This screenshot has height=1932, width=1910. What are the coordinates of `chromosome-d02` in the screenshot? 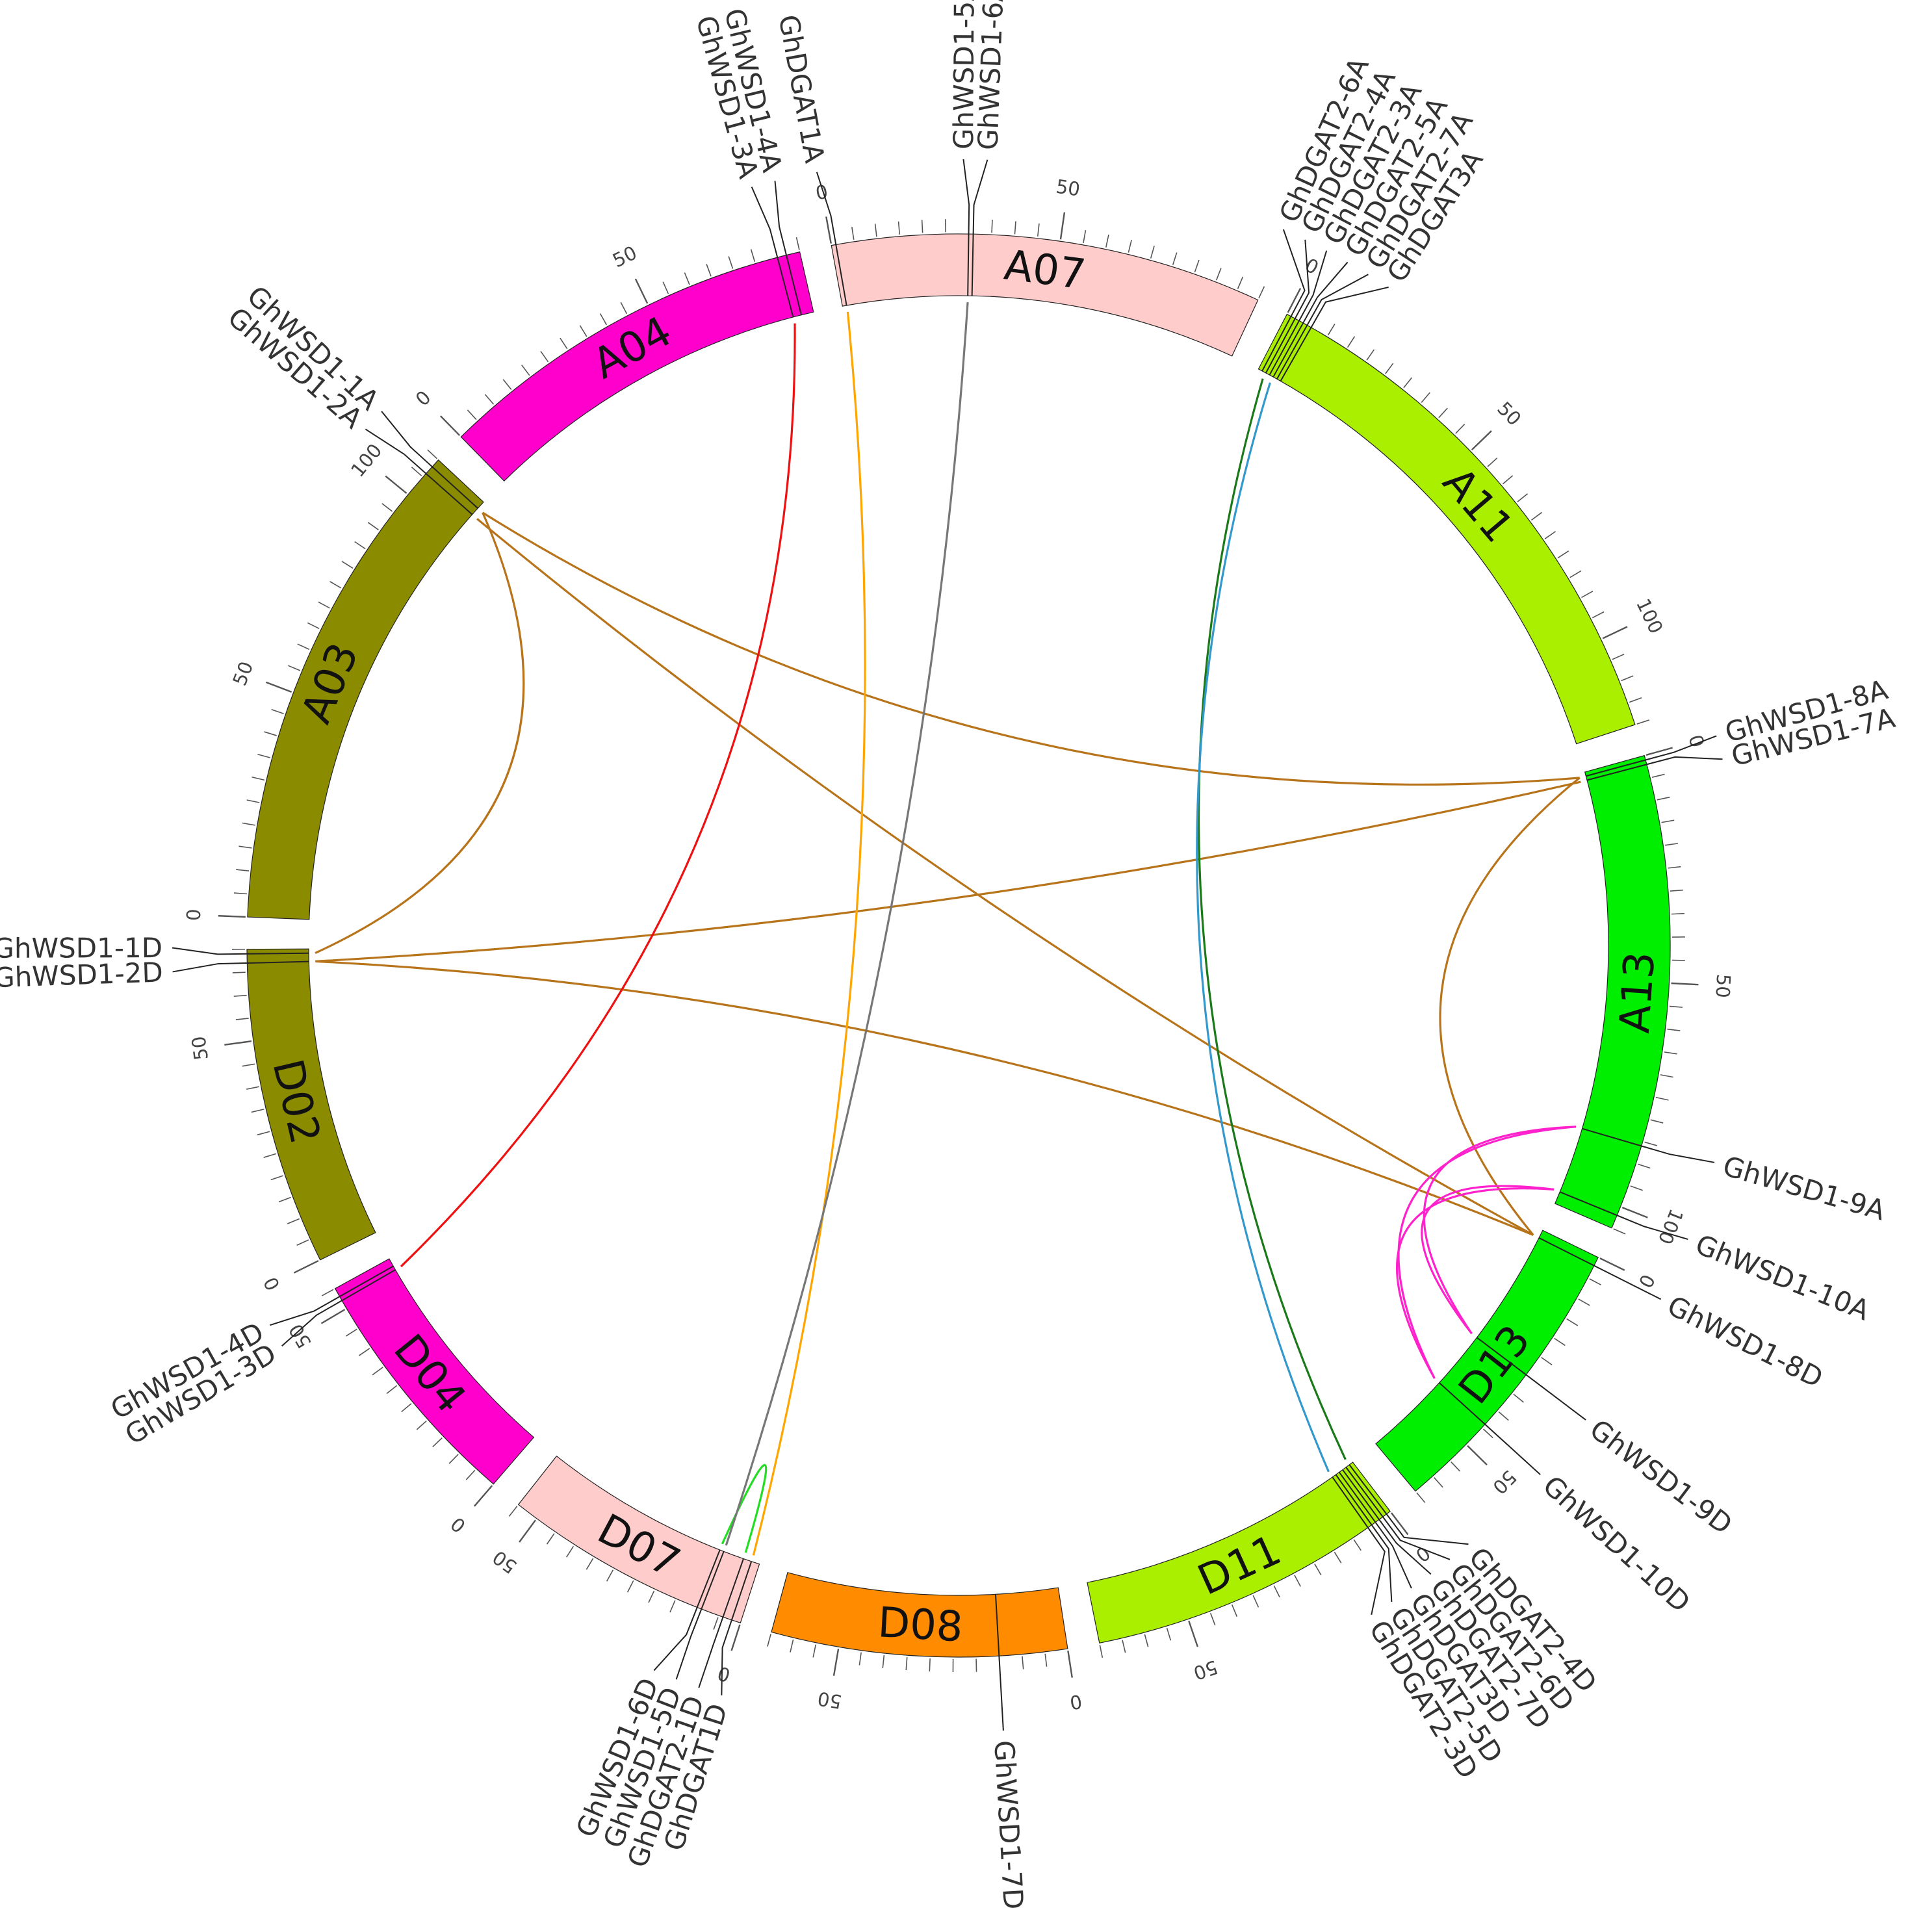 It's located at (311, 1104).